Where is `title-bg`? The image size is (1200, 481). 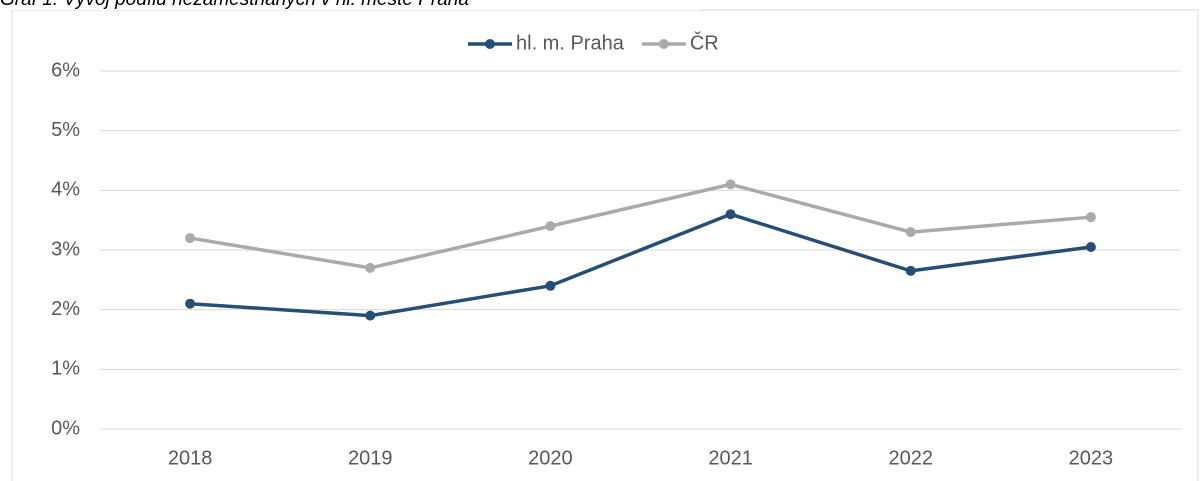 title-bg is located at coordinates (350, 5).